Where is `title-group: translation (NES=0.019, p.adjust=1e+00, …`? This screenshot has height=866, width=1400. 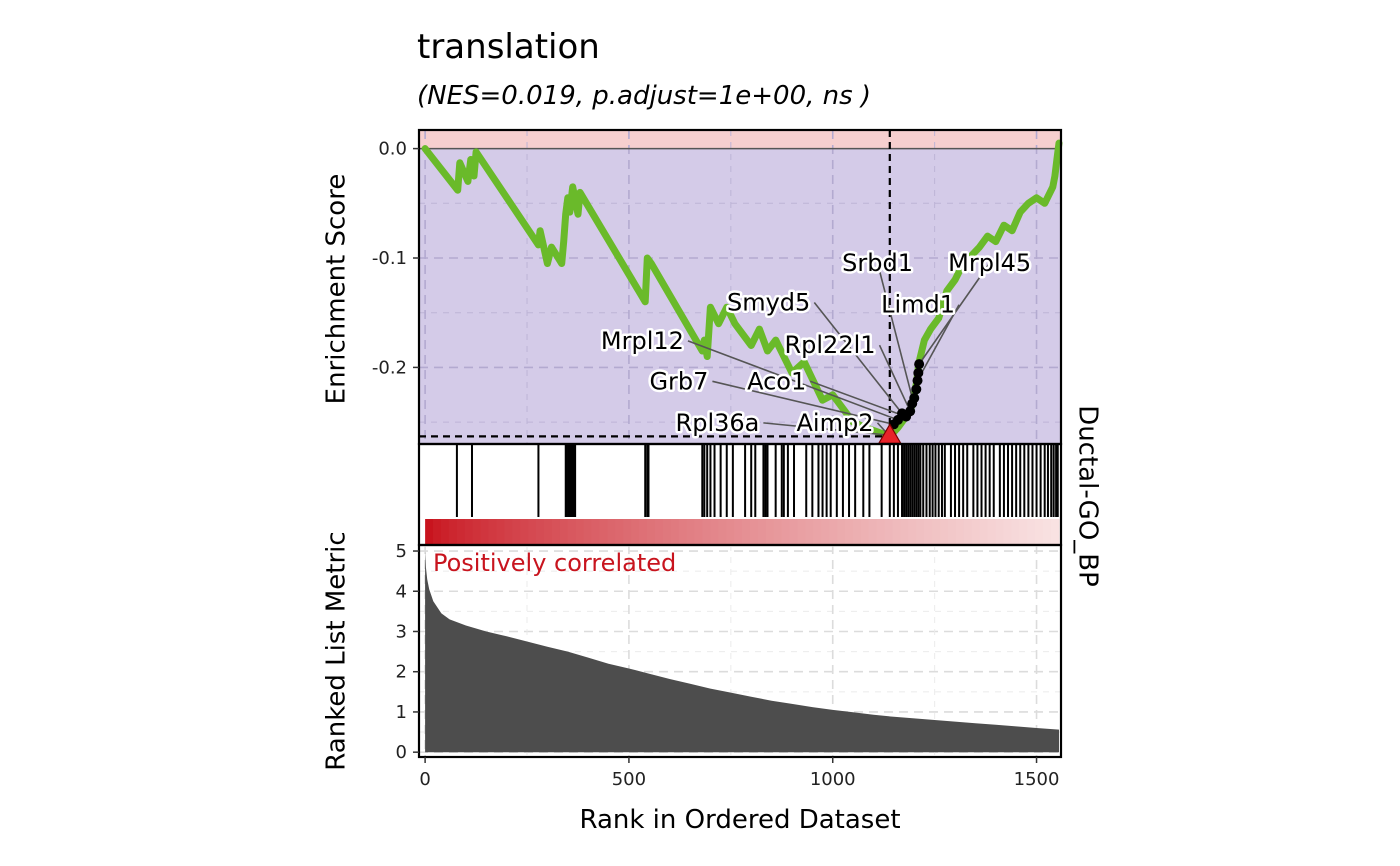
title-group: translation (NES=0.019, p.adjust=1e+00, … is located at coordinates (644, 69).